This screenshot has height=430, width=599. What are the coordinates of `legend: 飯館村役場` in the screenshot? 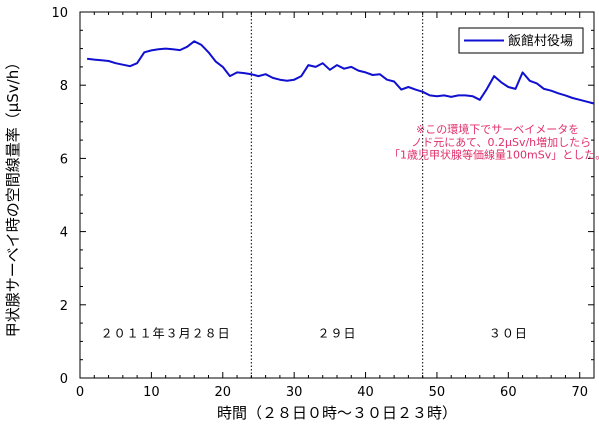 It's located at (521, 40).